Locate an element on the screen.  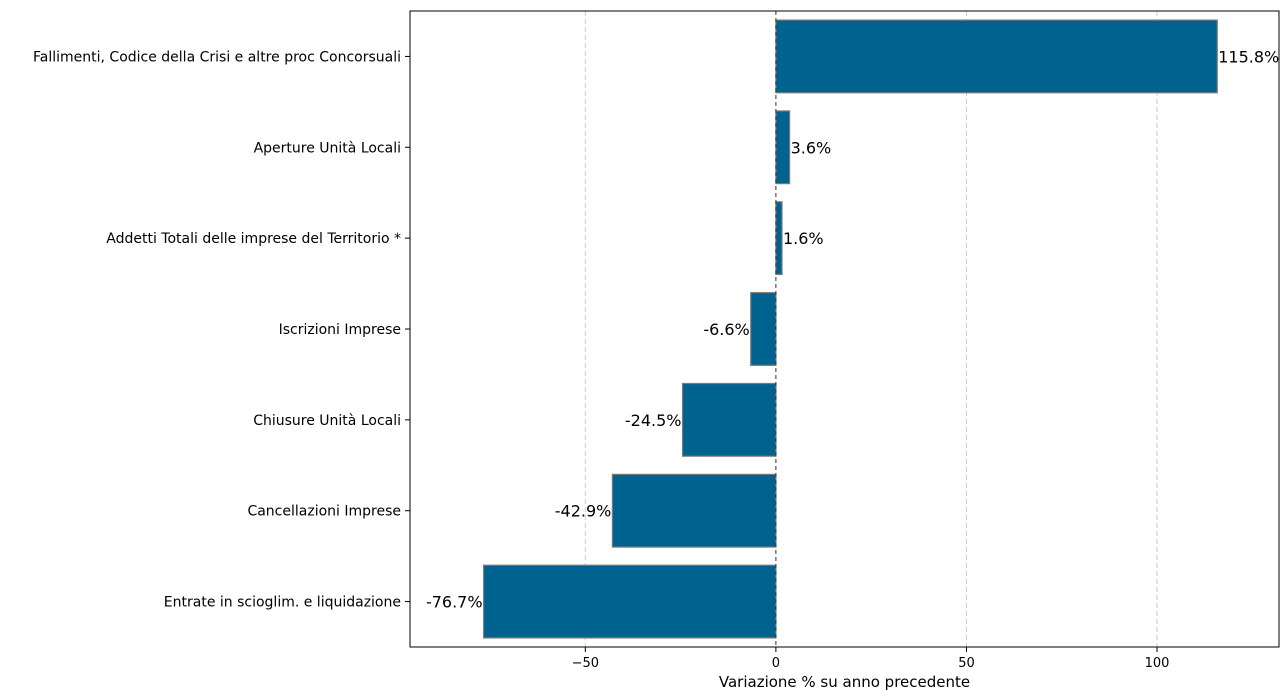
value-label: -42.9% is located at coordinates (583, 511).